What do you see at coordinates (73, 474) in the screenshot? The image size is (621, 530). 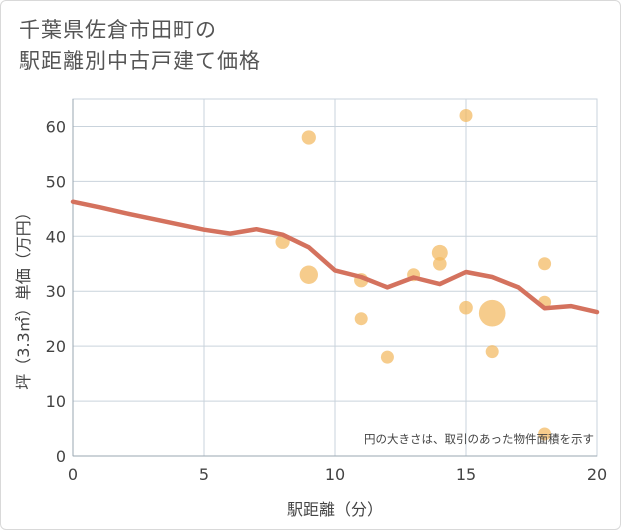 I see `x-tick-label: 0` at bounding box center [73, 474].